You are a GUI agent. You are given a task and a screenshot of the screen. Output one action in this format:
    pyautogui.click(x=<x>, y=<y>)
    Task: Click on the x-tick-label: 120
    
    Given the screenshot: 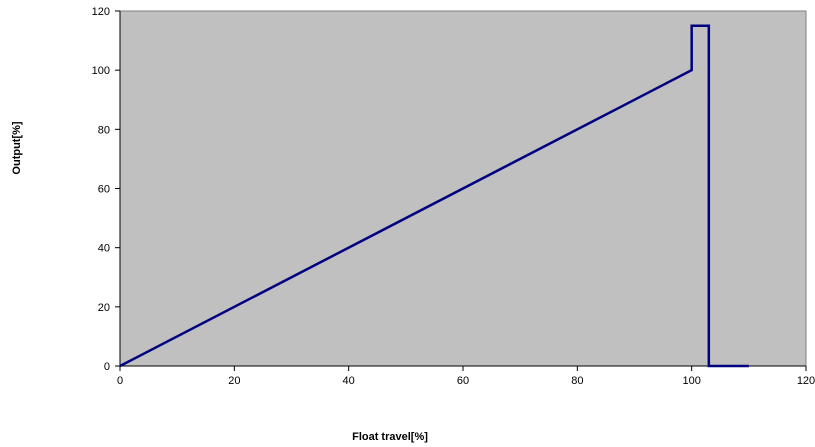 What is the action you would take?
    pyautogui.click(x=806, y=381)
    